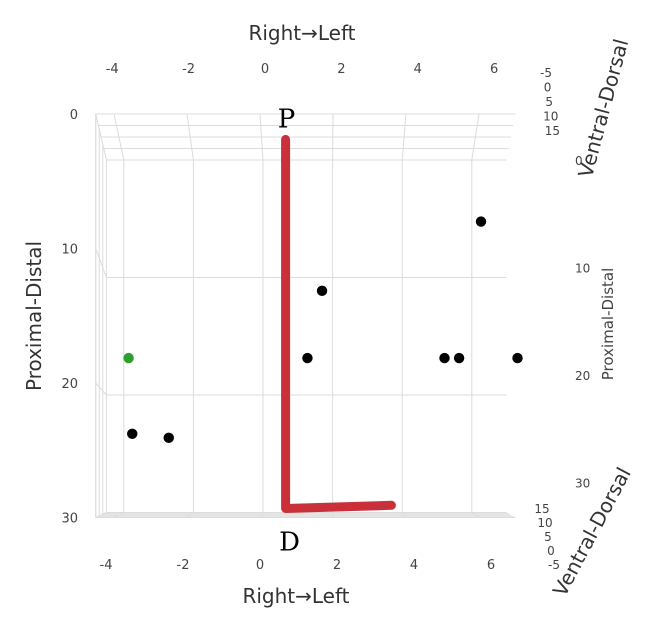 The image size is (653, 626). I want to click on z-tick-label-bottom: 10, so click(544, 523).